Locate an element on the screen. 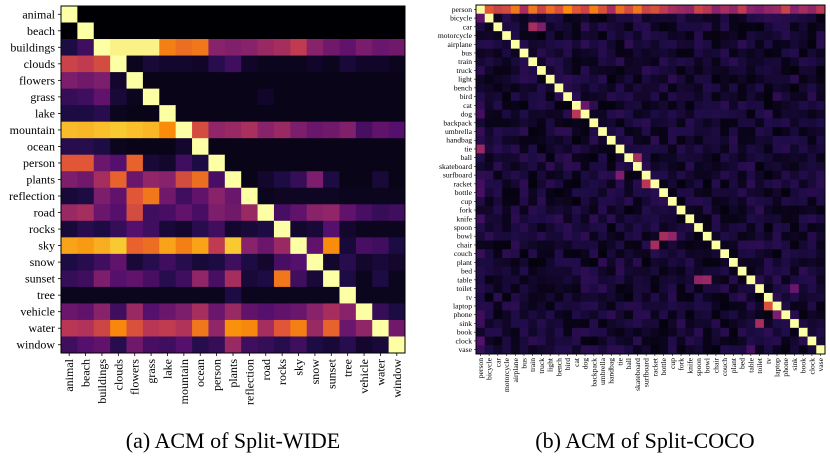  cell-a-lake-lake is located at coordinates (168, 114).